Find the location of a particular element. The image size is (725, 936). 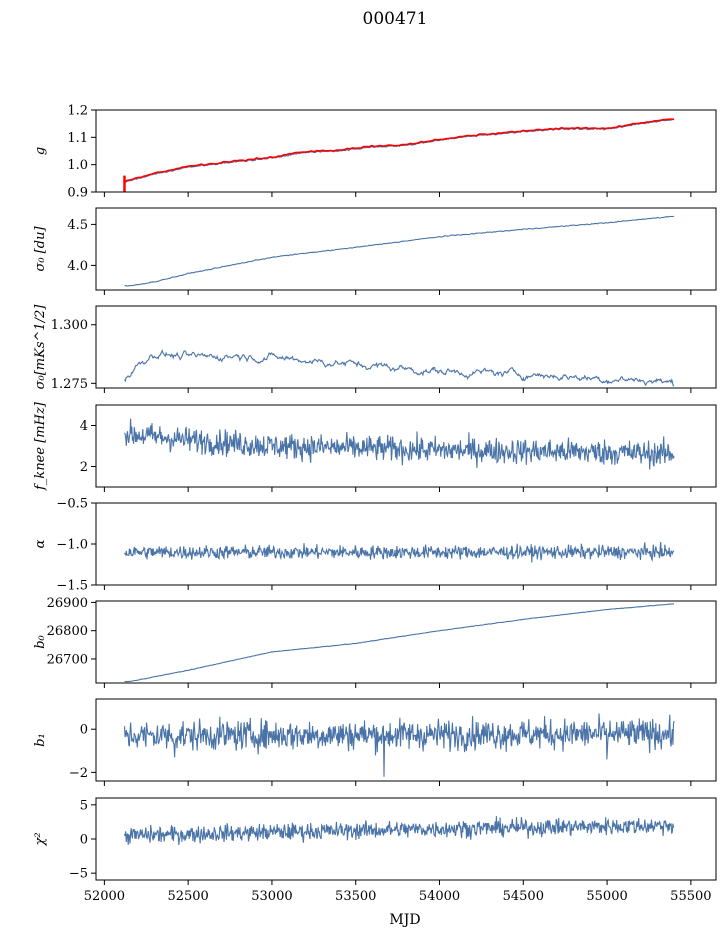

x-tick-label: 54500 is located at coordinates (523, 896).